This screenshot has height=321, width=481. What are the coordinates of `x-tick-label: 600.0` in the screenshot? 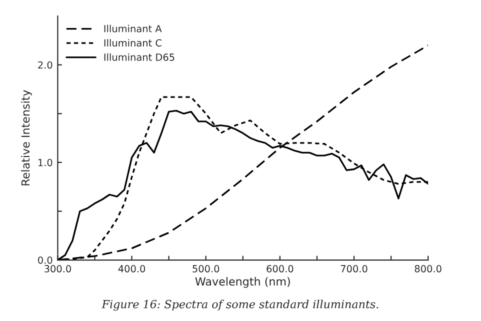 It's located at (280, 268).